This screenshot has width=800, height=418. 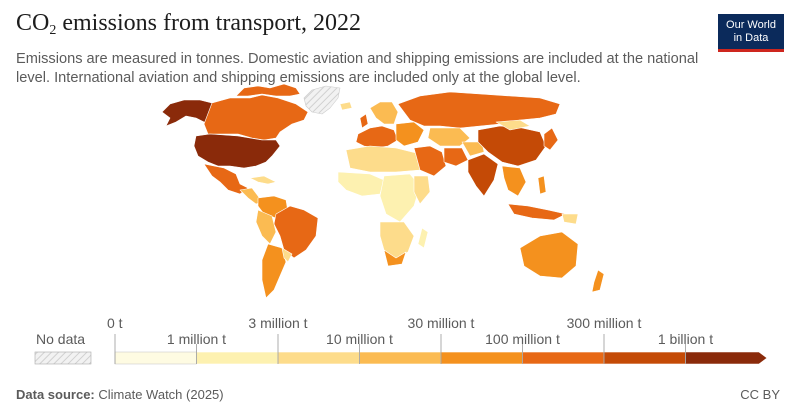 I want to click on owid-logo: Our World in Data, so click(x=751, y=33).